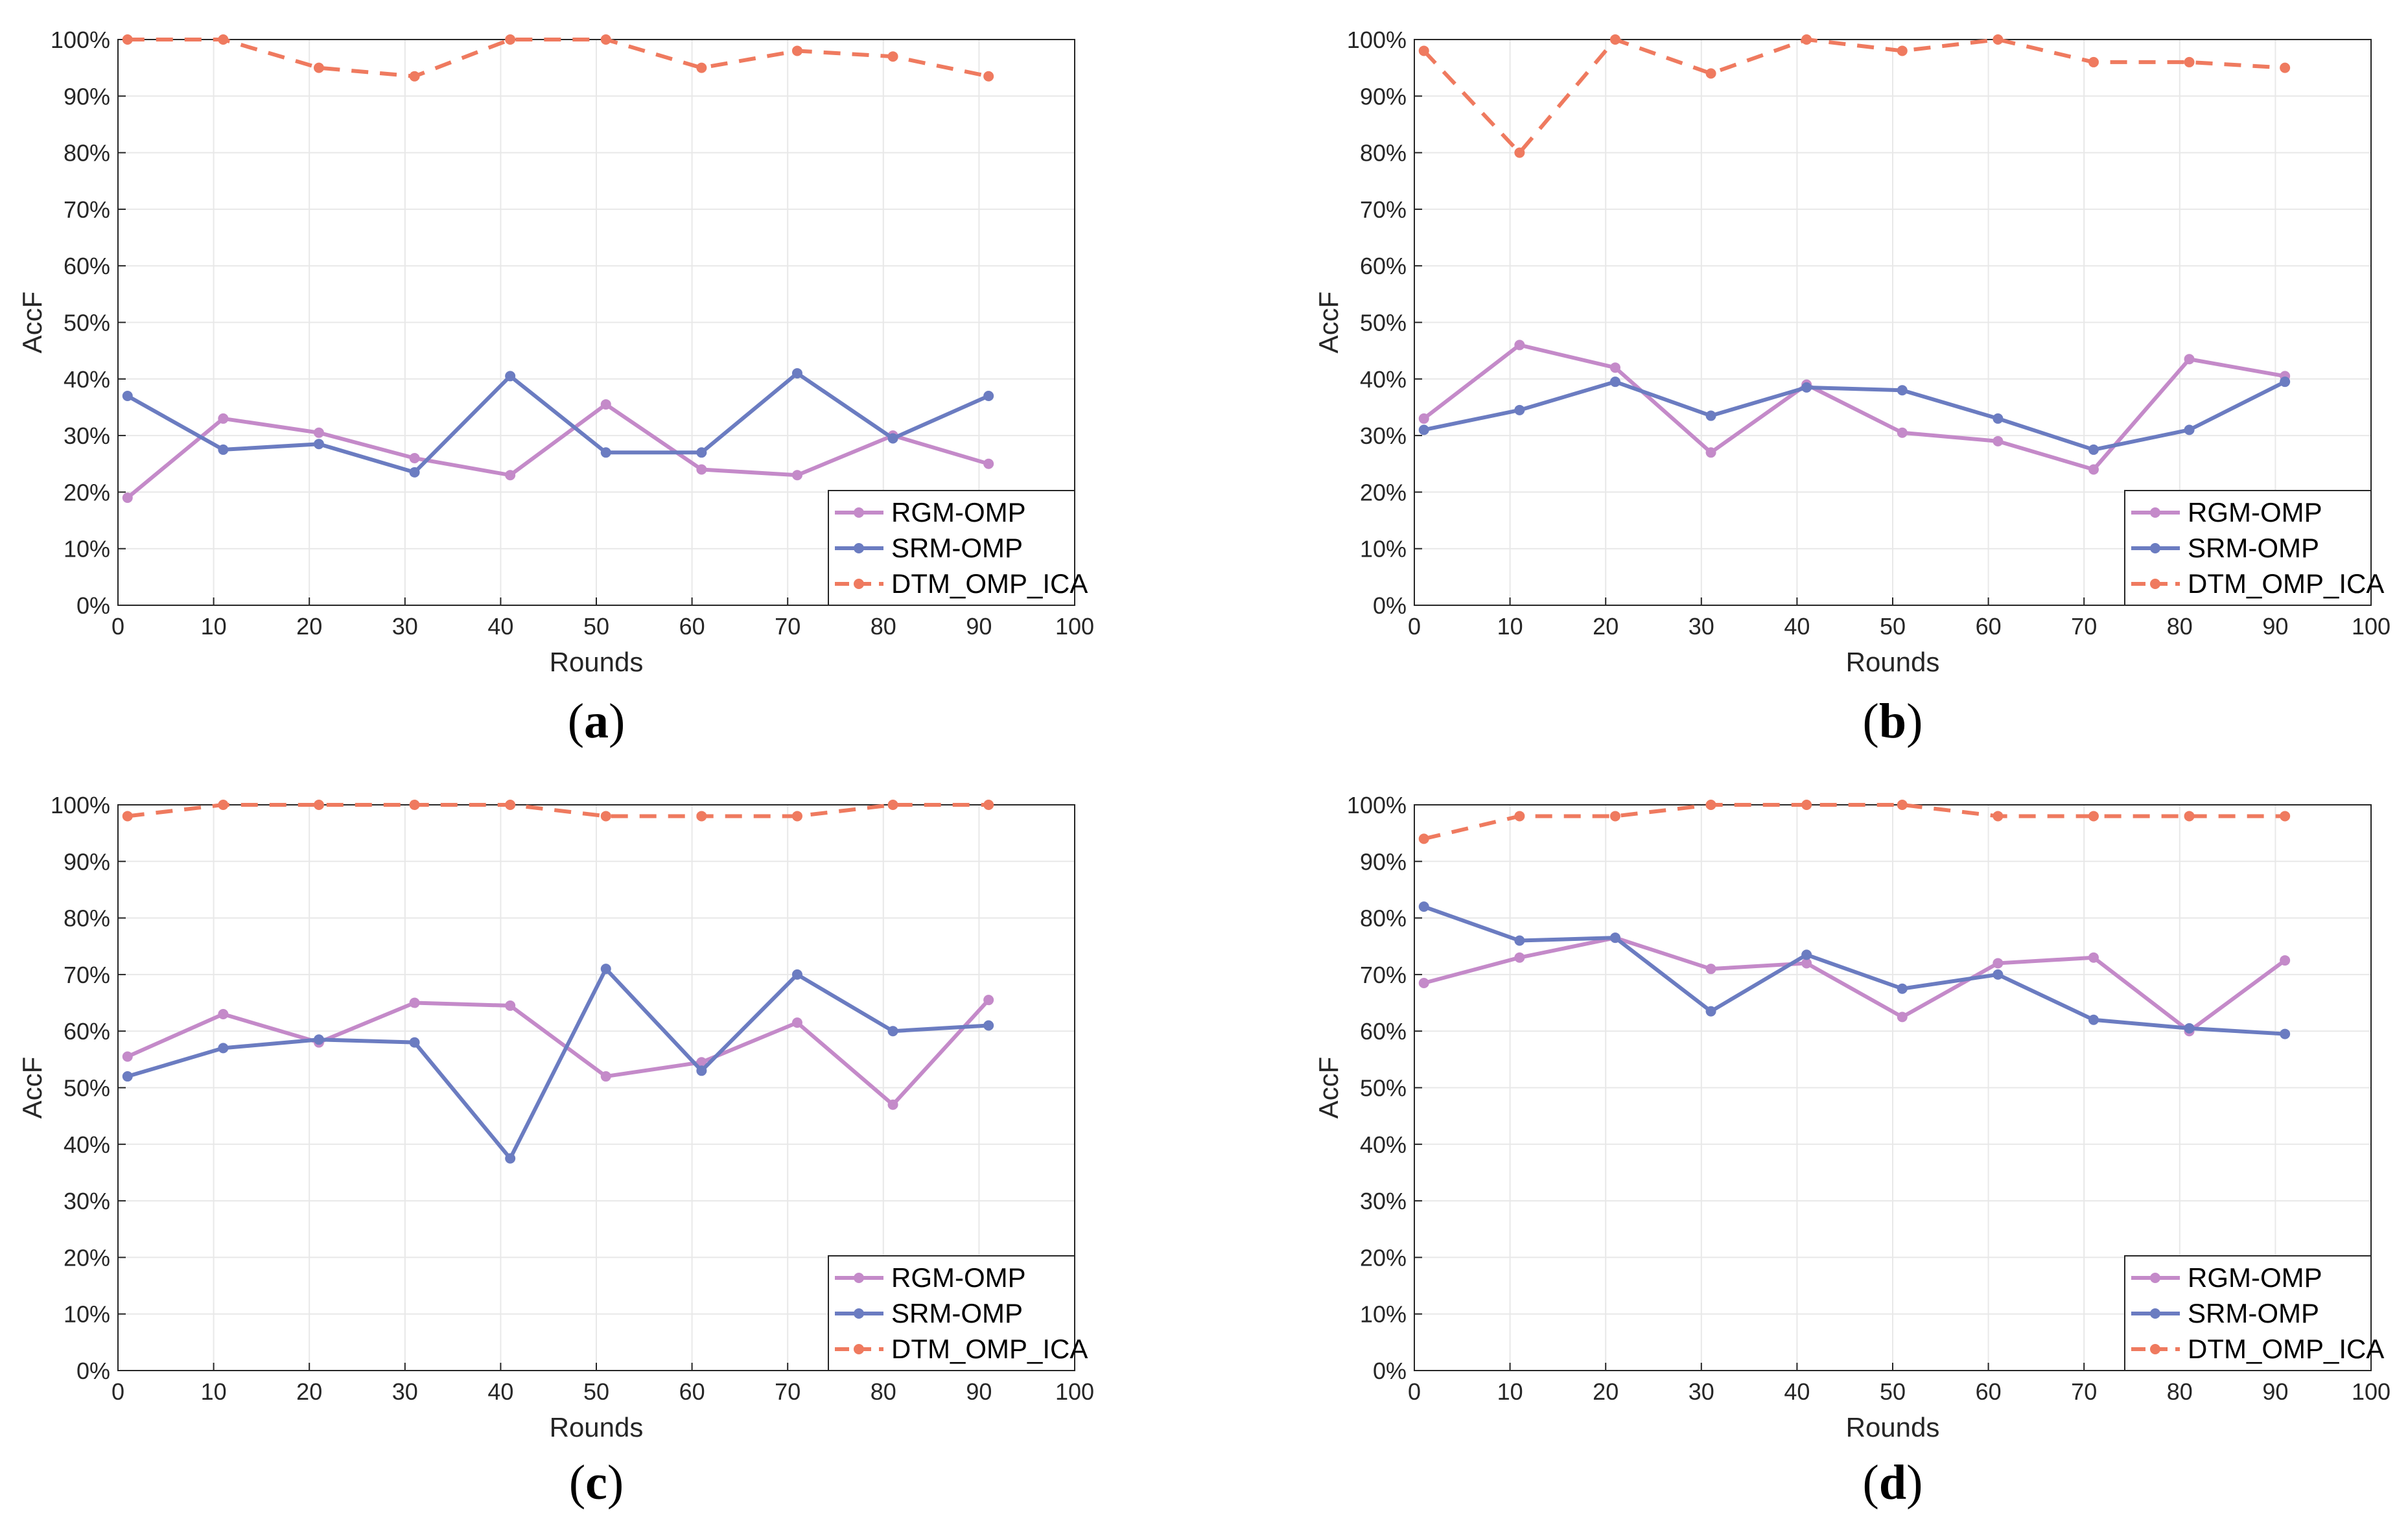  What do you see at coordinates (1893, 721) in the screenshot?
I see `panel-caption: (b)` at bounding box center [1893, 721].